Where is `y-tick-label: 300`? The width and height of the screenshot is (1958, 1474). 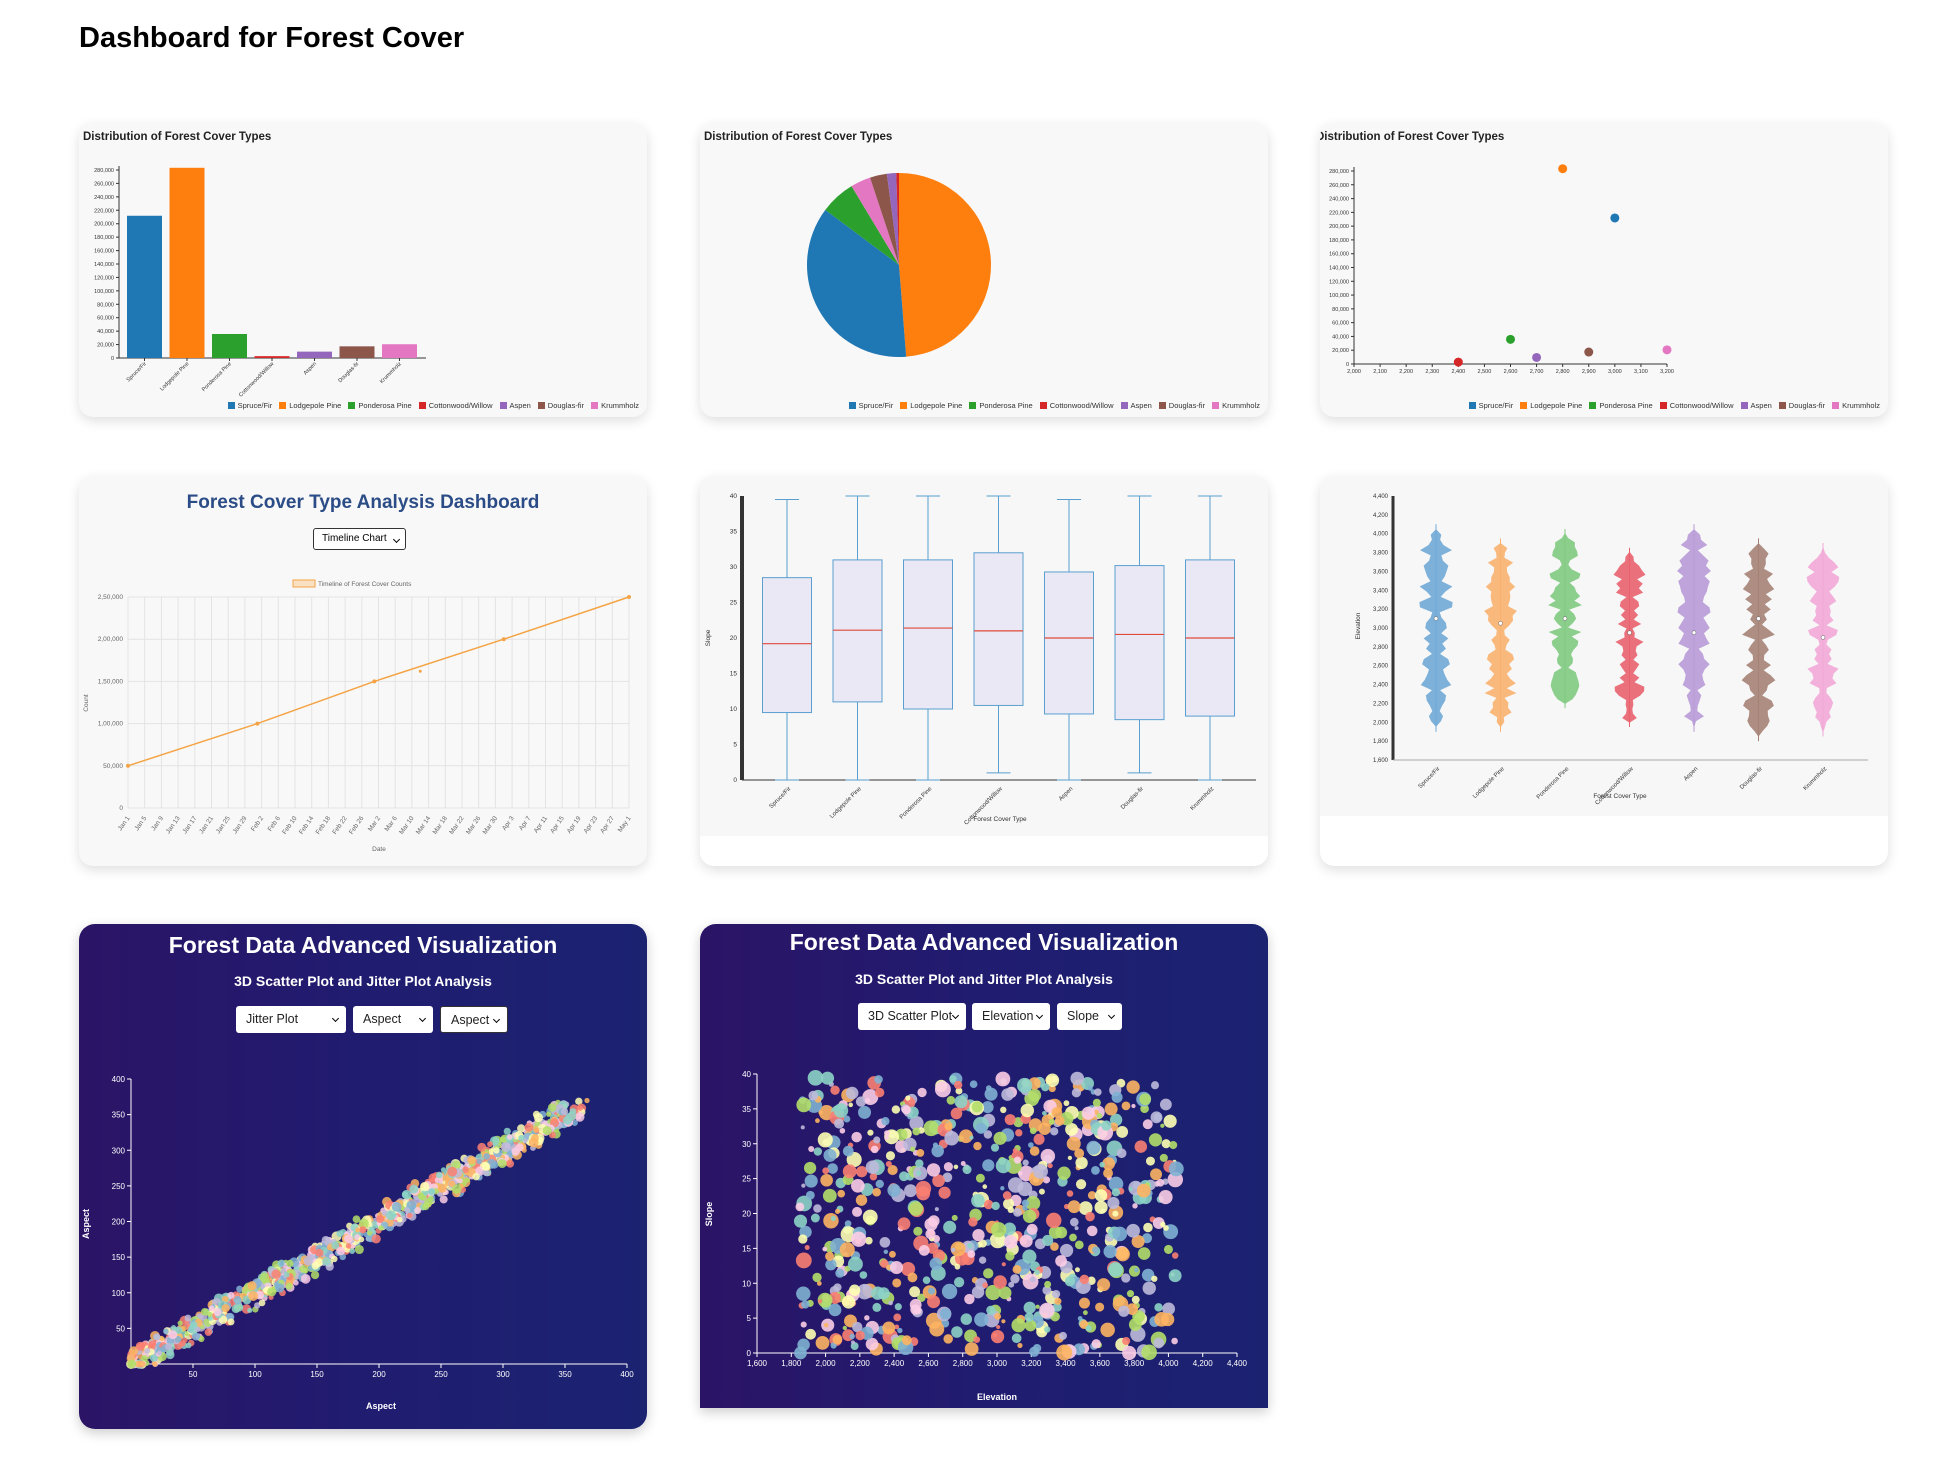
y-tick-label: 300 is located at coordinates (119, 1150).